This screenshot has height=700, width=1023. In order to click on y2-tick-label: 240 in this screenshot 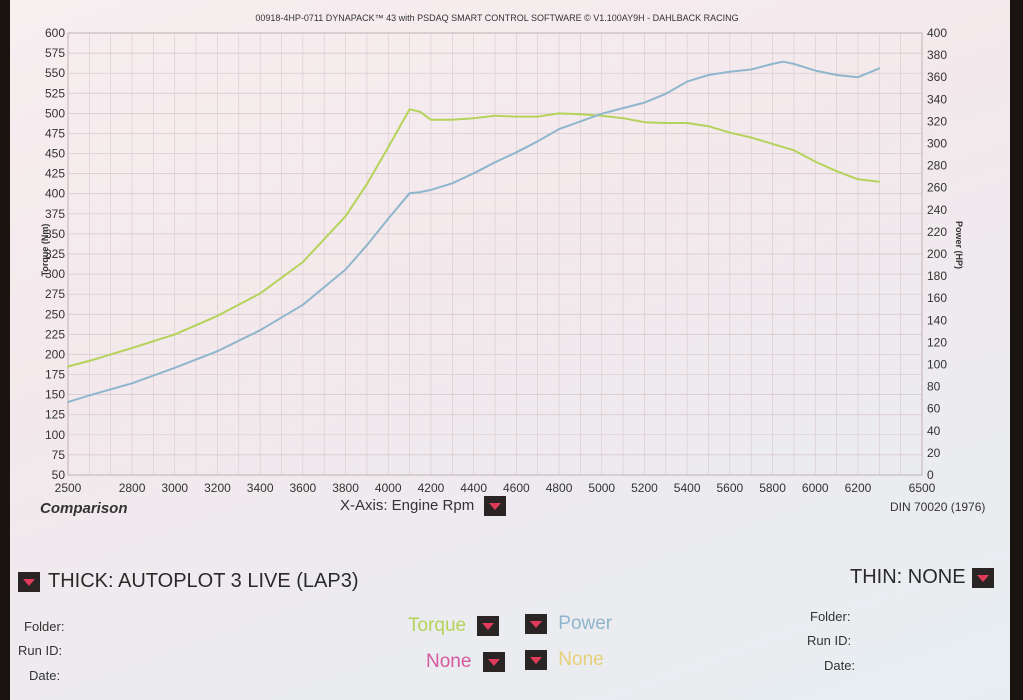, I will do `click(937, 210)`.